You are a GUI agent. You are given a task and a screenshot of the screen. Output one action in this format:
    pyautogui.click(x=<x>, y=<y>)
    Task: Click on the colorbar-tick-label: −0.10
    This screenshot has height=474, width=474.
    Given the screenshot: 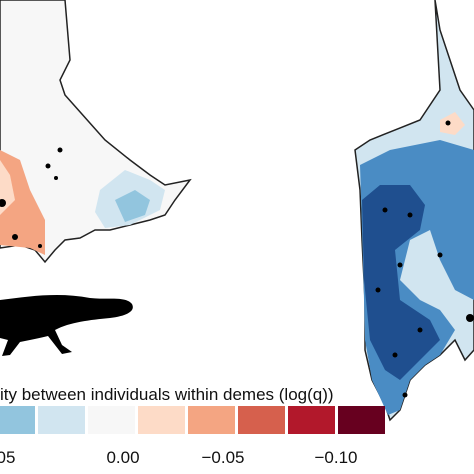 What is the action you would take?
    pyautogui.click(x=335, y=457)
    